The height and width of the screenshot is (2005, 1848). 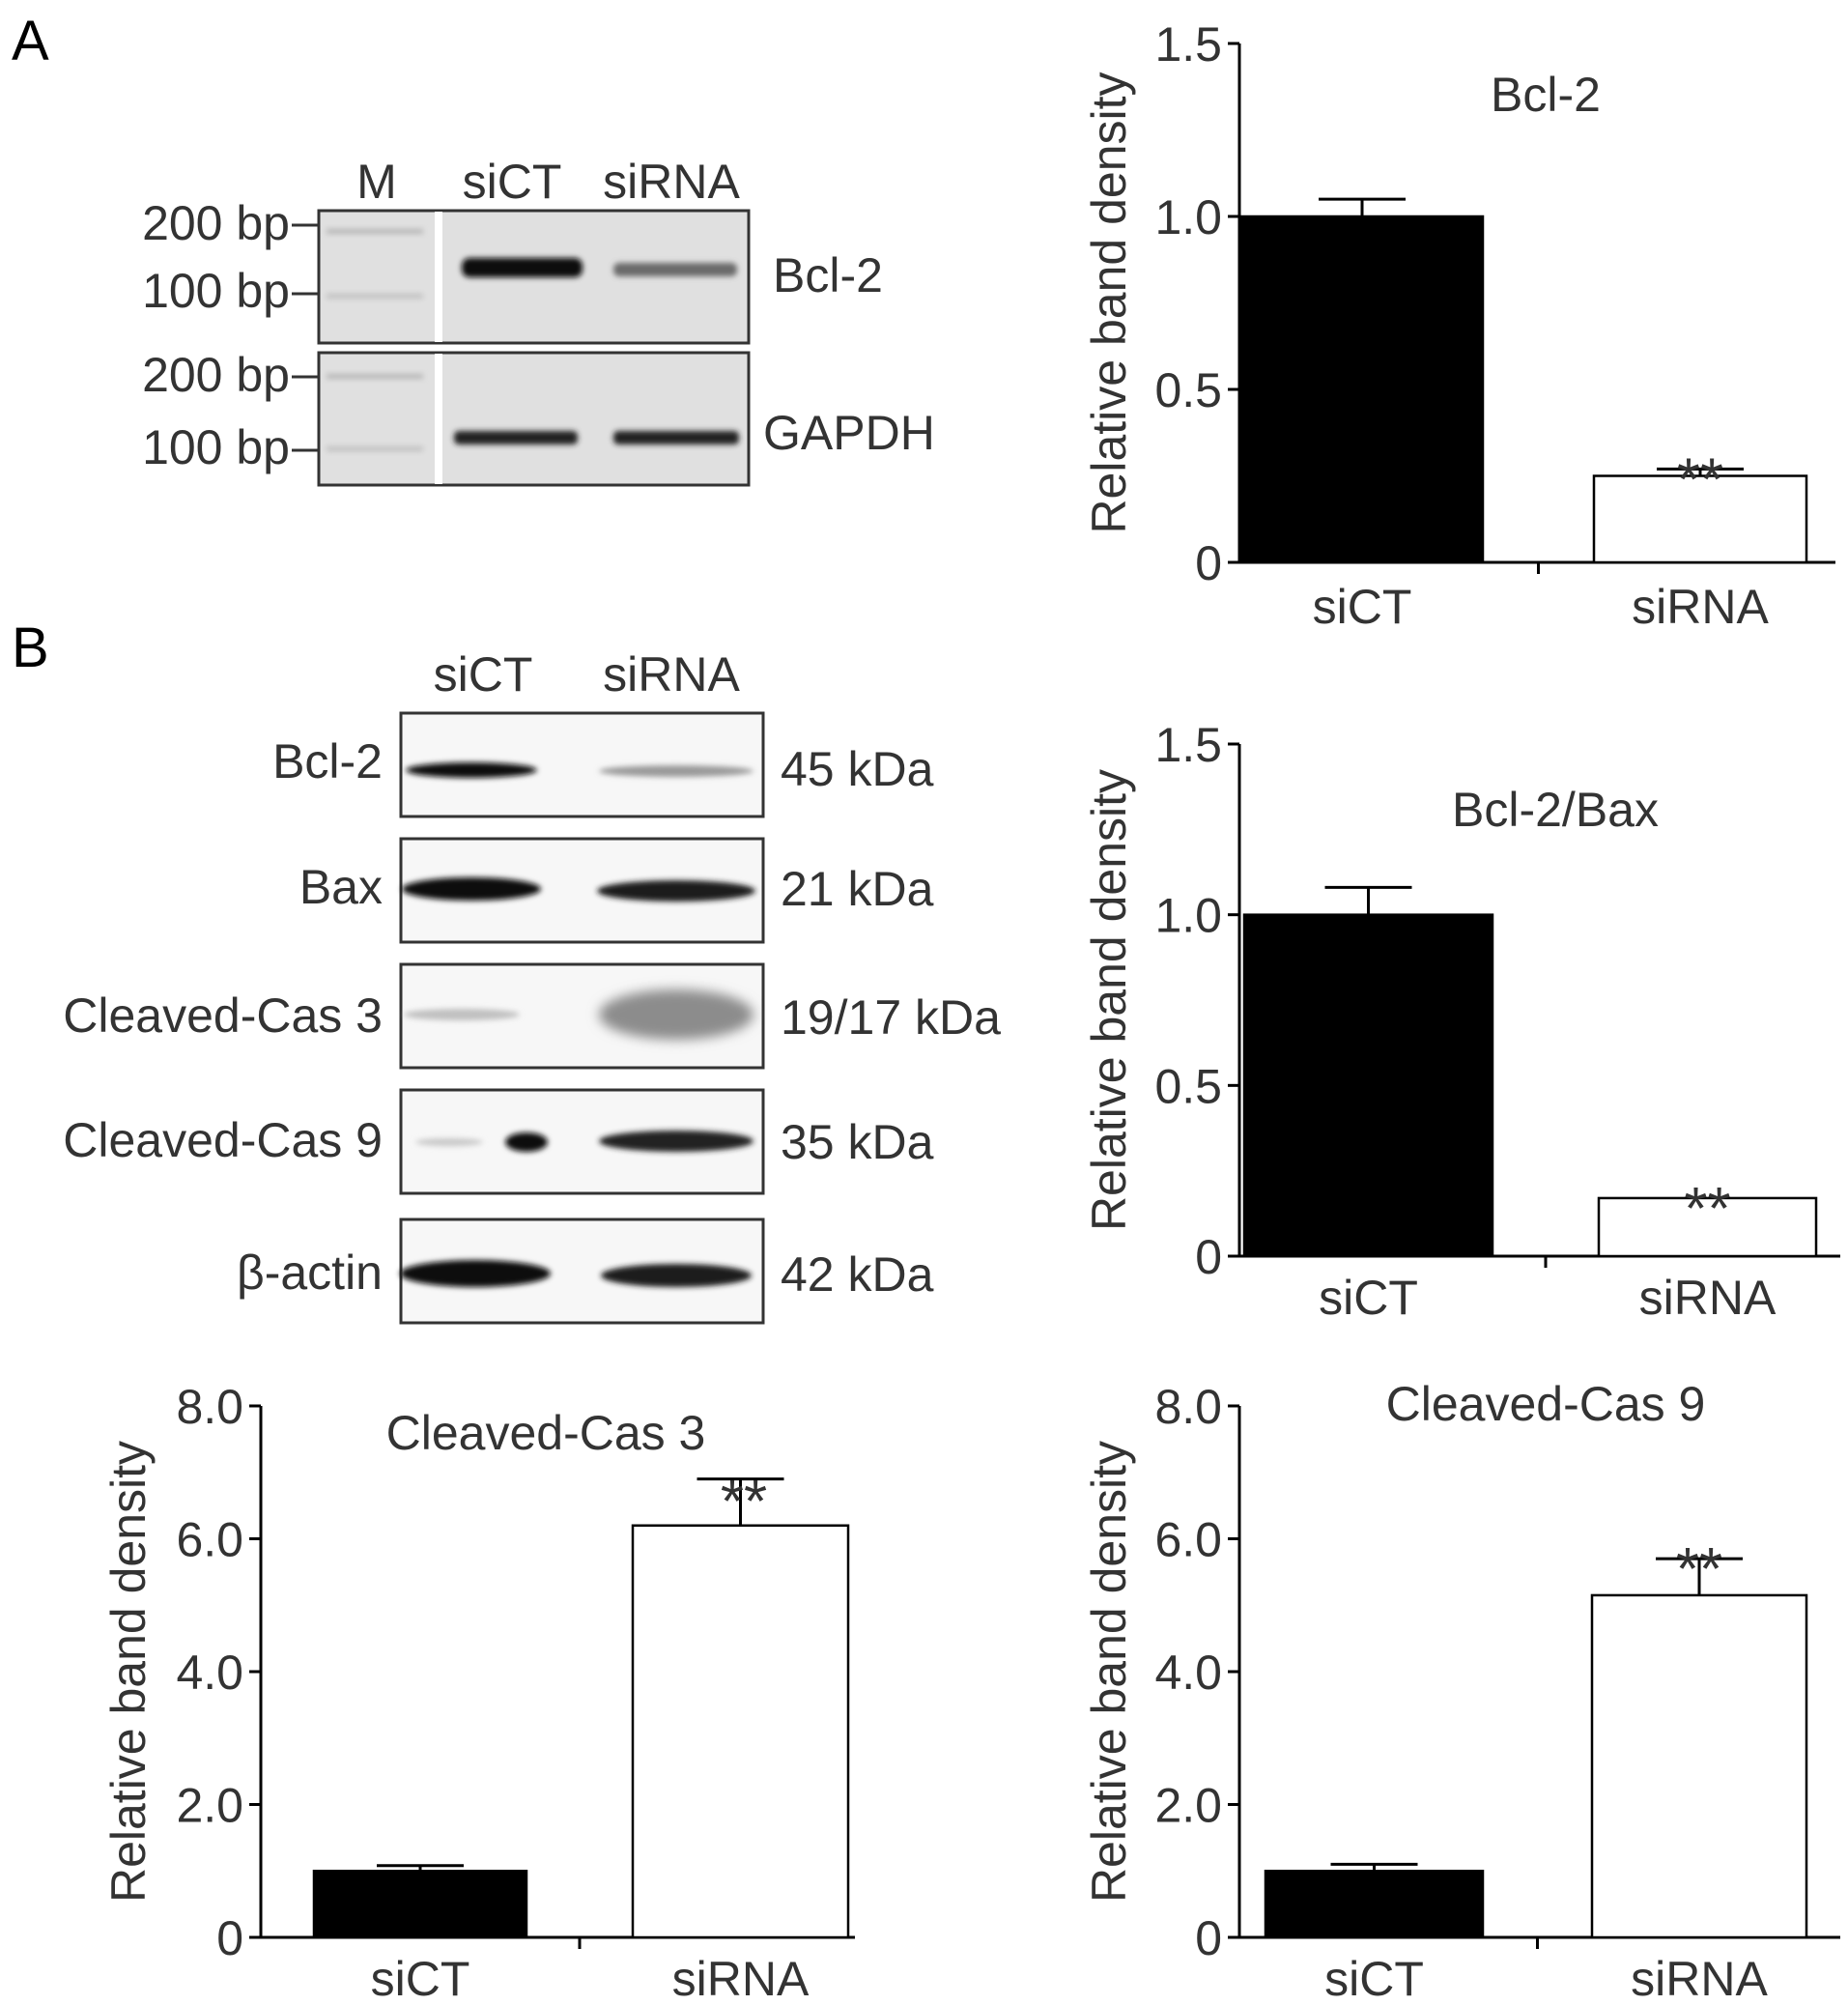 I want to click on gel-block-gapdh, so click(x=534, y=419).